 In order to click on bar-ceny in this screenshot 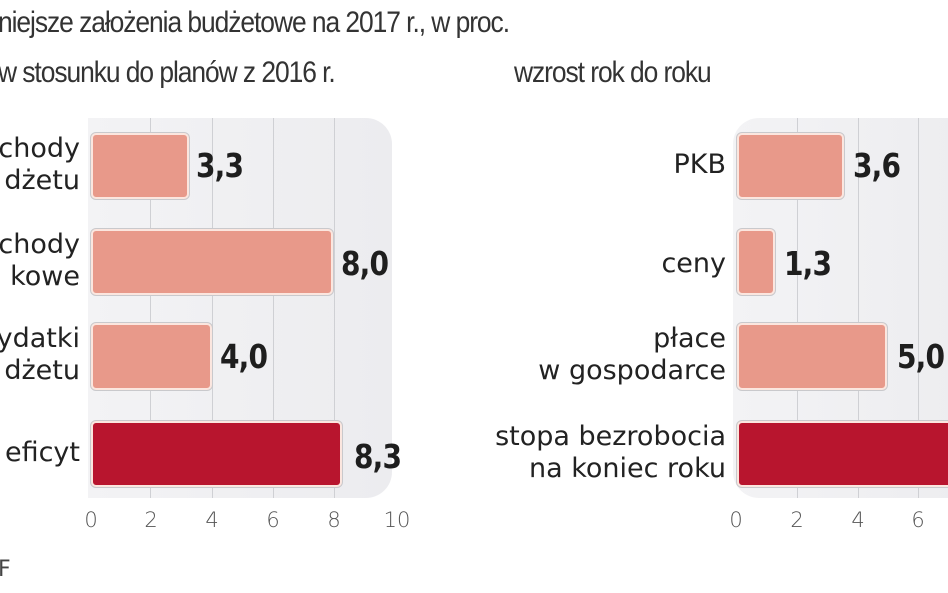, I will do `click(756, 262)`.